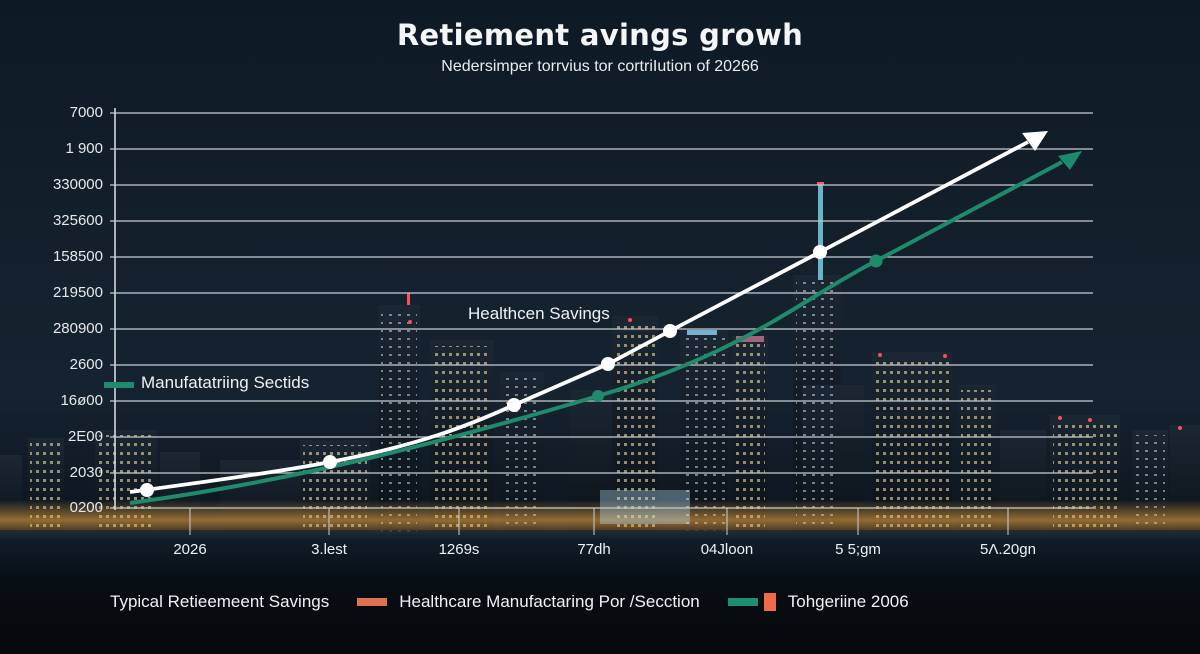 This screenshot has height=654, width=1200. What do you see at coordinates (81, 400) in the screenshot?
I see `y-tick-label: 16ø00` at bounding box center [81, 400].